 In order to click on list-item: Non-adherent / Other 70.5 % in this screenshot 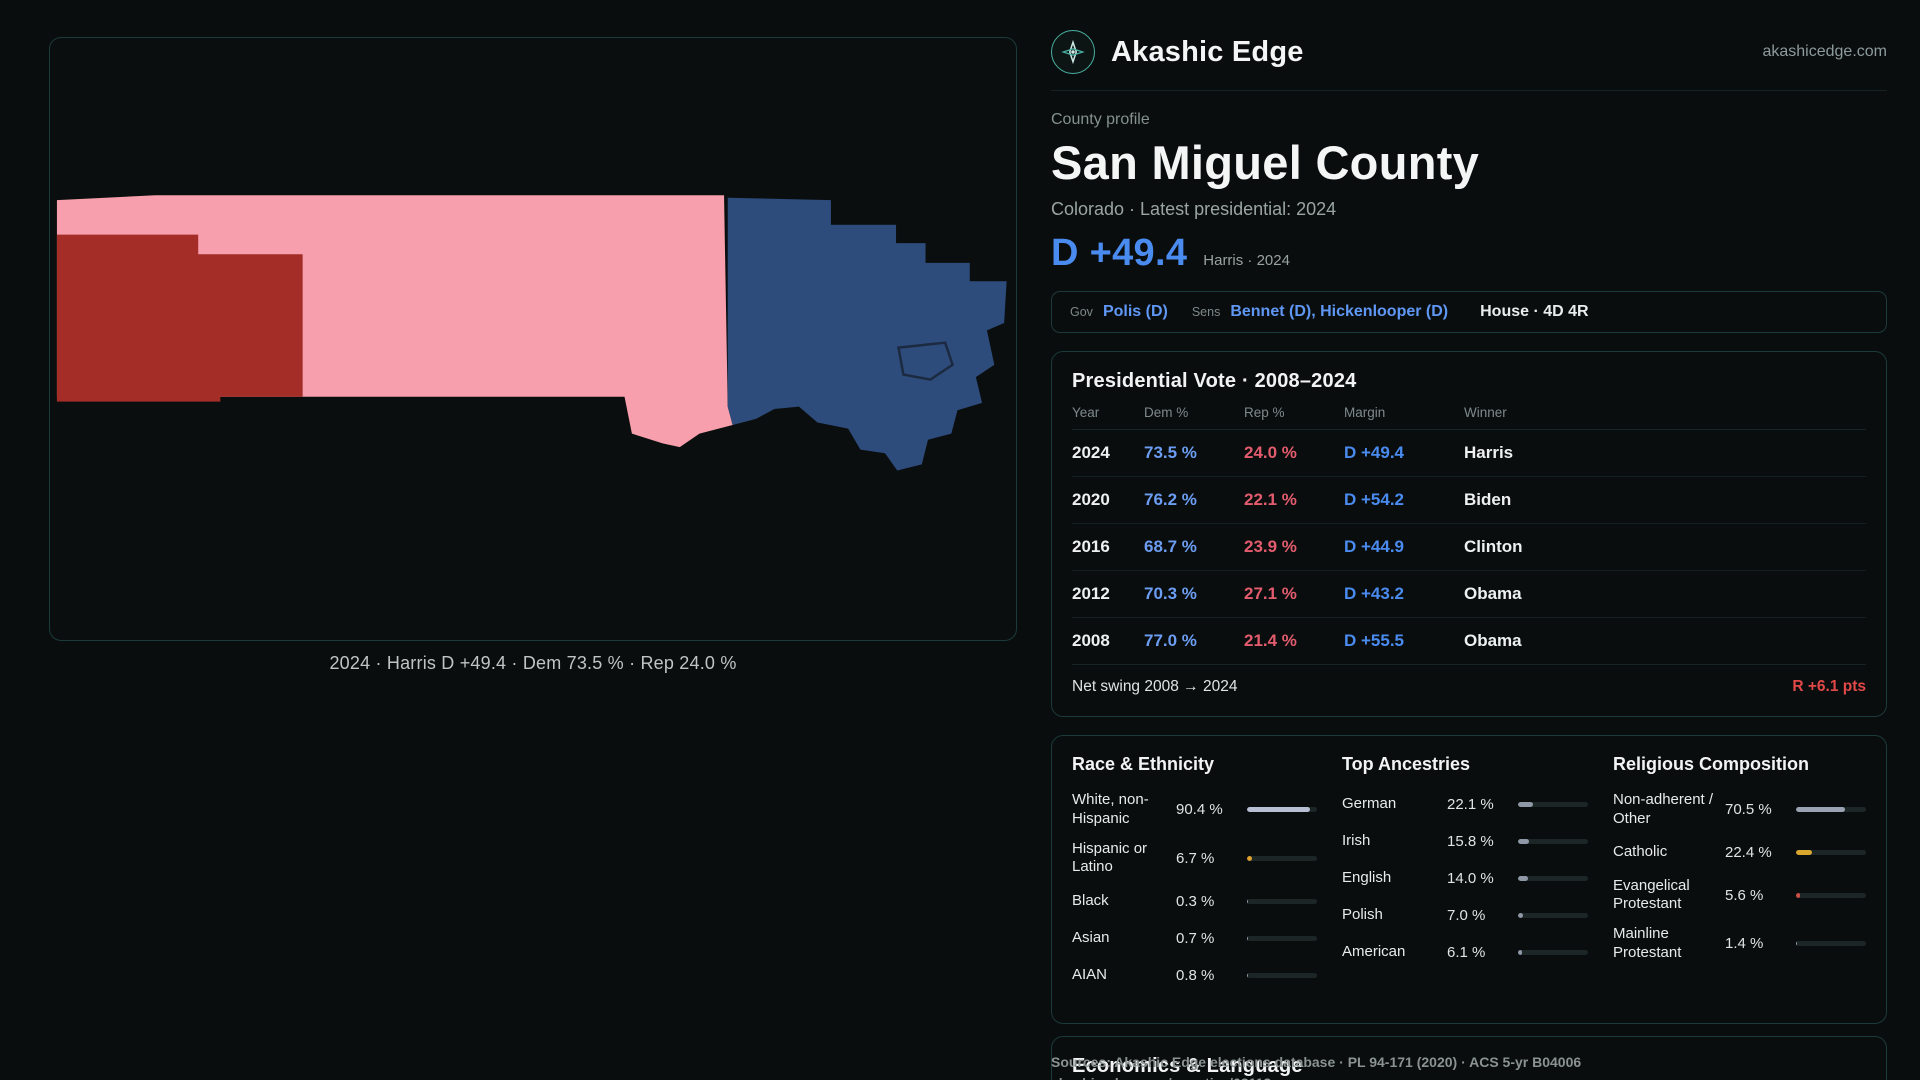, I will do `click(1739, 810)`.